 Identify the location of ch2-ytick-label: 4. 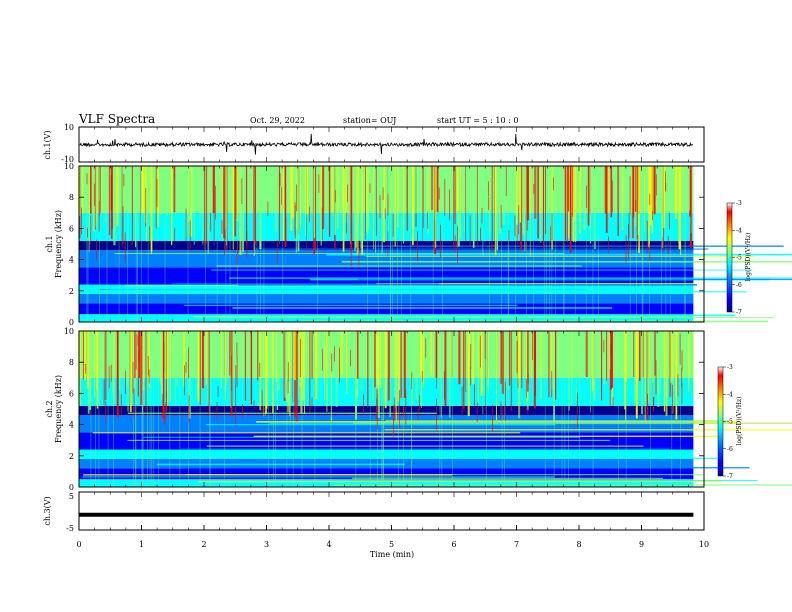
(71, 425).